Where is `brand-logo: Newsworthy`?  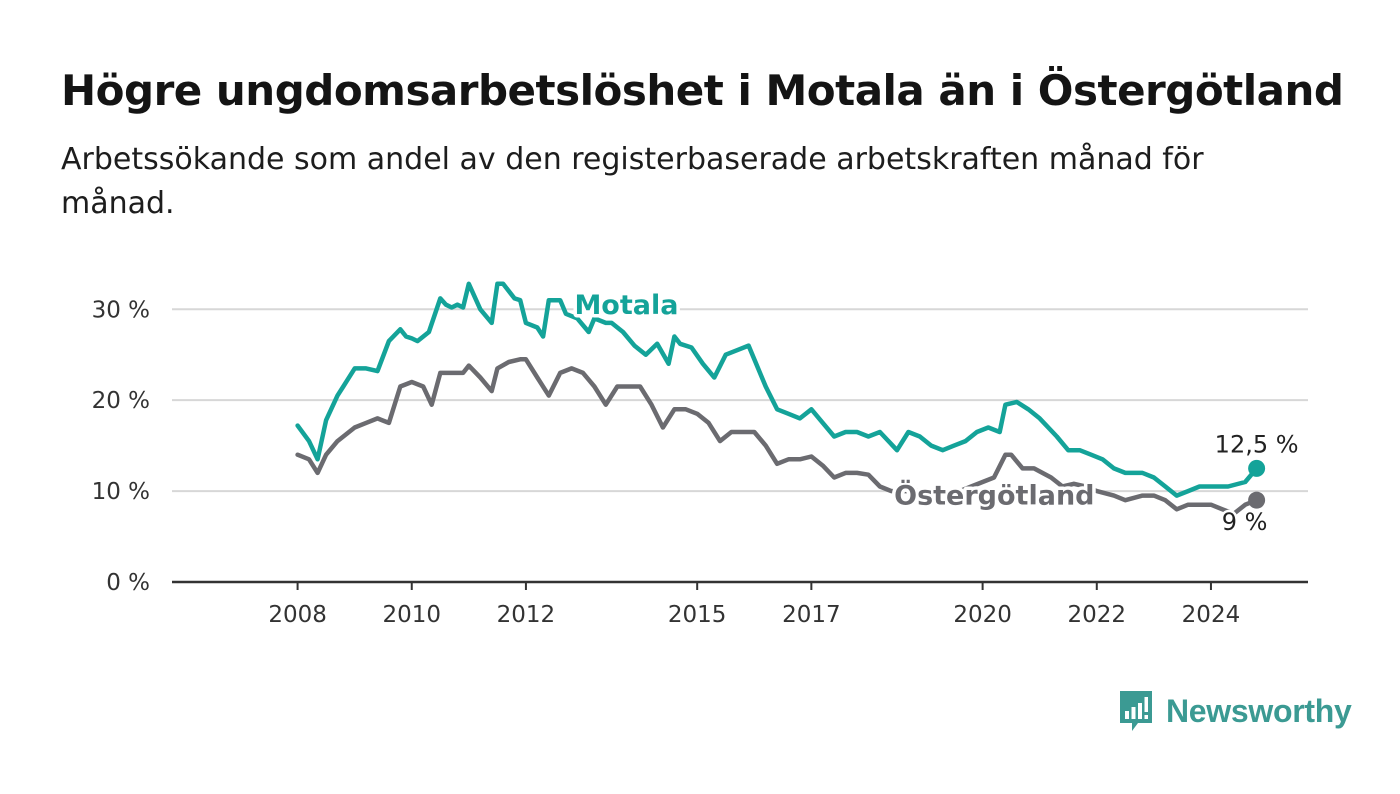
brand-logo: Newsworthy is located at coordinates (1235, 711).